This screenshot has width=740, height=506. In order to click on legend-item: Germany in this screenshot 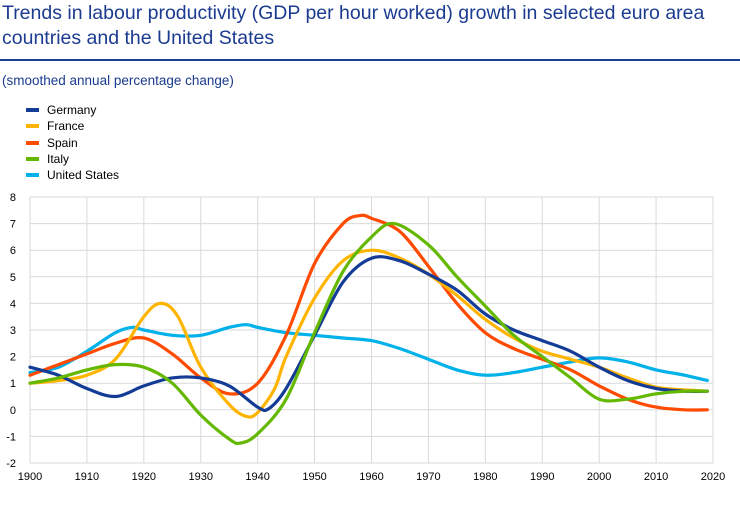, I will do `click(72, 110)`.